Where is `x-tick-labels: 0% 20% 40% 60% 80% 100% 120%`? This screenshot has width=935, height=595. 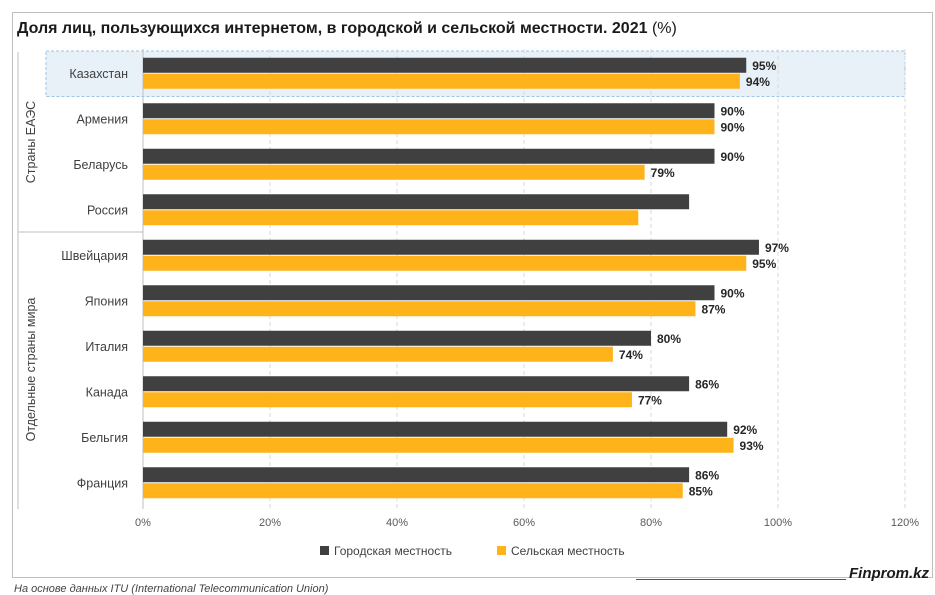
x-tick-labels: 0% 20% 40% 60% 80% 100% 120% is located at coordinates (527, 523).